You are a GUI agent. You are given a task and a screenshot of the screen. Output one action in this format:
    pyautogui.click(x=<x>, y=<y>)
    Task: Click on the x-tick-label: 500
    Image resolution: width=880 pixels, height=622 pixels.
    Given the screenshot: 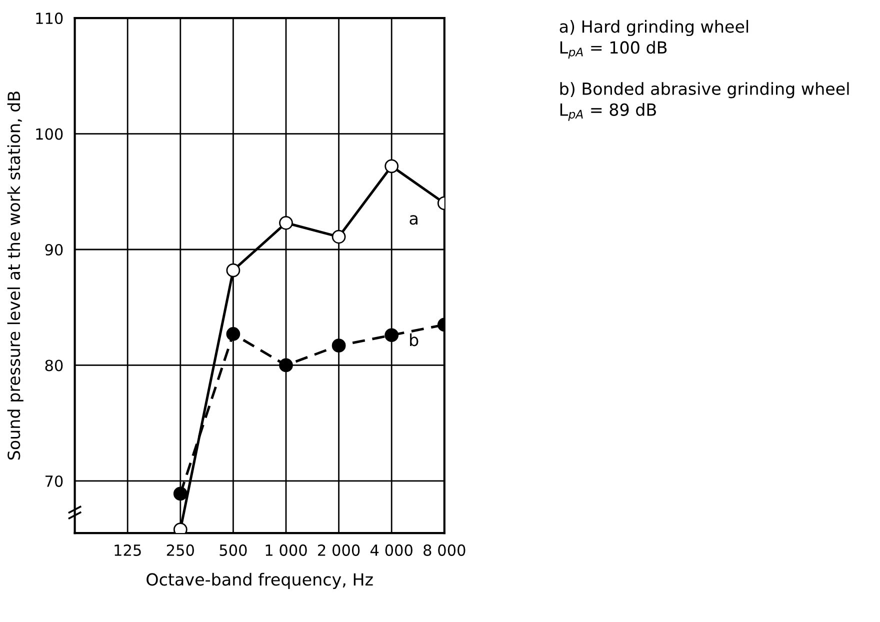 What is the action you would take?
    pyautogui.click(x=233, y=550)
    